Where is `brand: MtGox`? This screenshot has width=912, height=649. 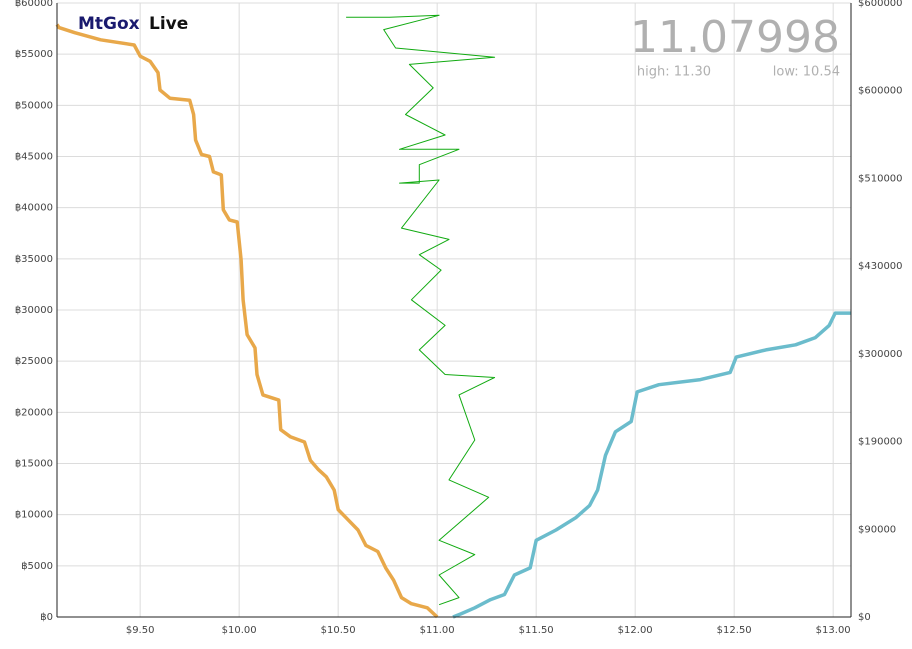
brand: MtGox is located at coordinates (109, 24).